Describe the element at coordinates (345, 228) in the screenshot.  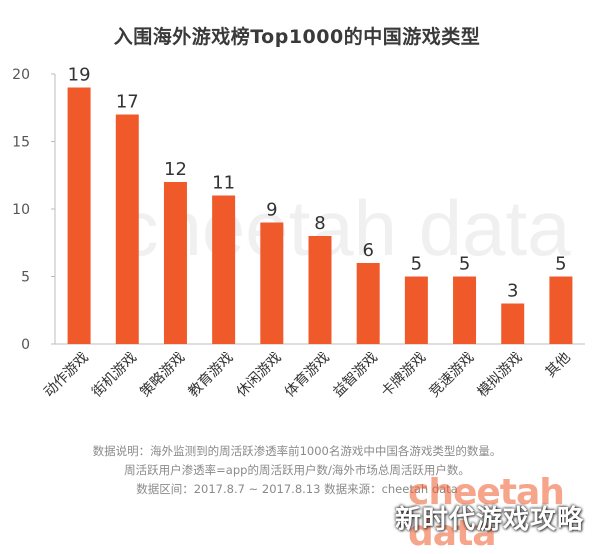
I see `watermark-text: cheetah data` at that location.